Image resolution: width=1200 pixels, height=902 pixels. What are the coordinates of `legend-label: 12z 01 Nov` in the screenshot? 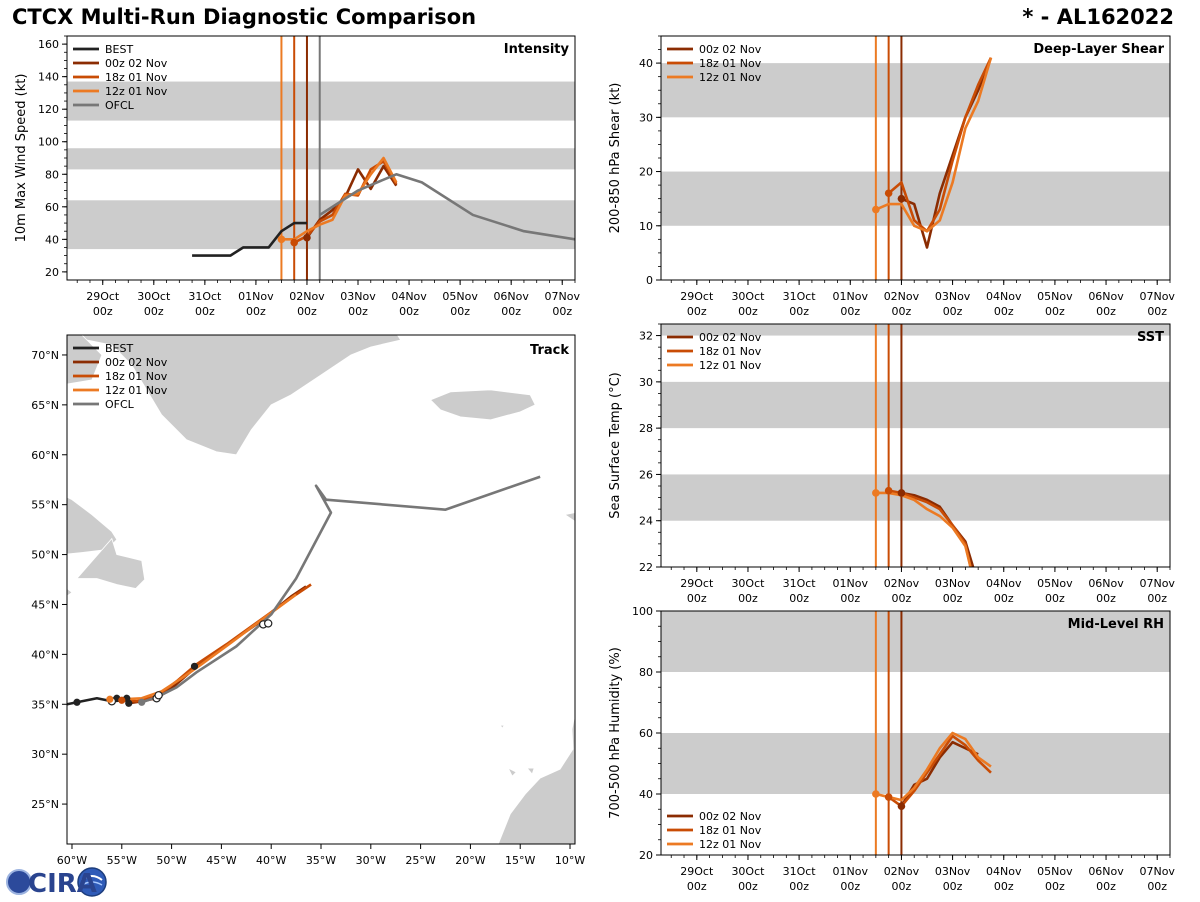 It's located at (730, 844).